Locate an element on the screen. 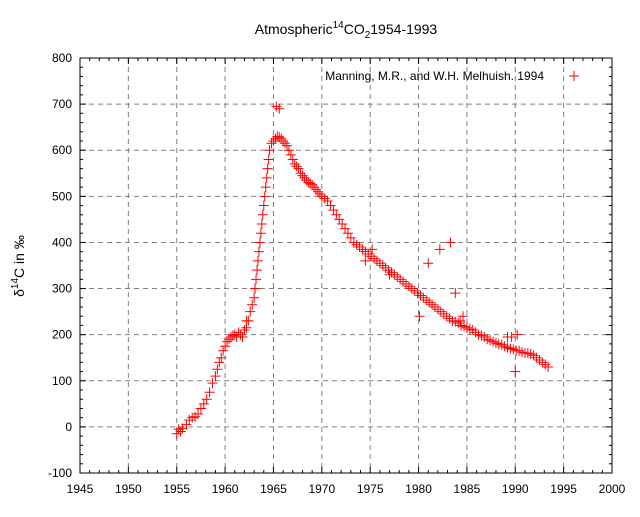  x-tick-label: 1945 is located at coordinates (80, 489).